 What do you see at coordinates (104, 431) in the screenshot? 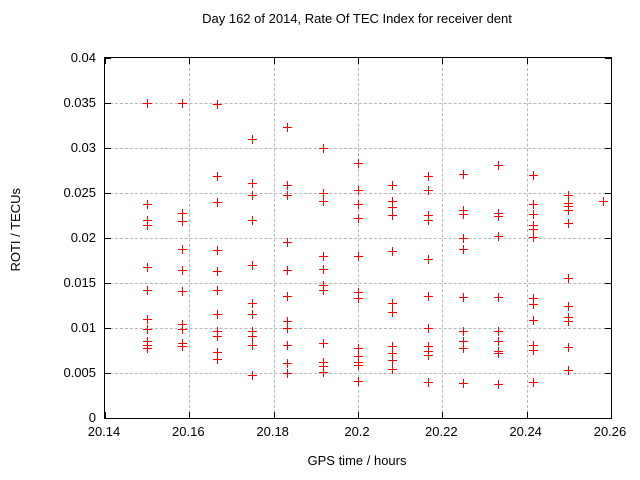
I see `x-tick-label: 20.14` at bounding box center [104, 431].